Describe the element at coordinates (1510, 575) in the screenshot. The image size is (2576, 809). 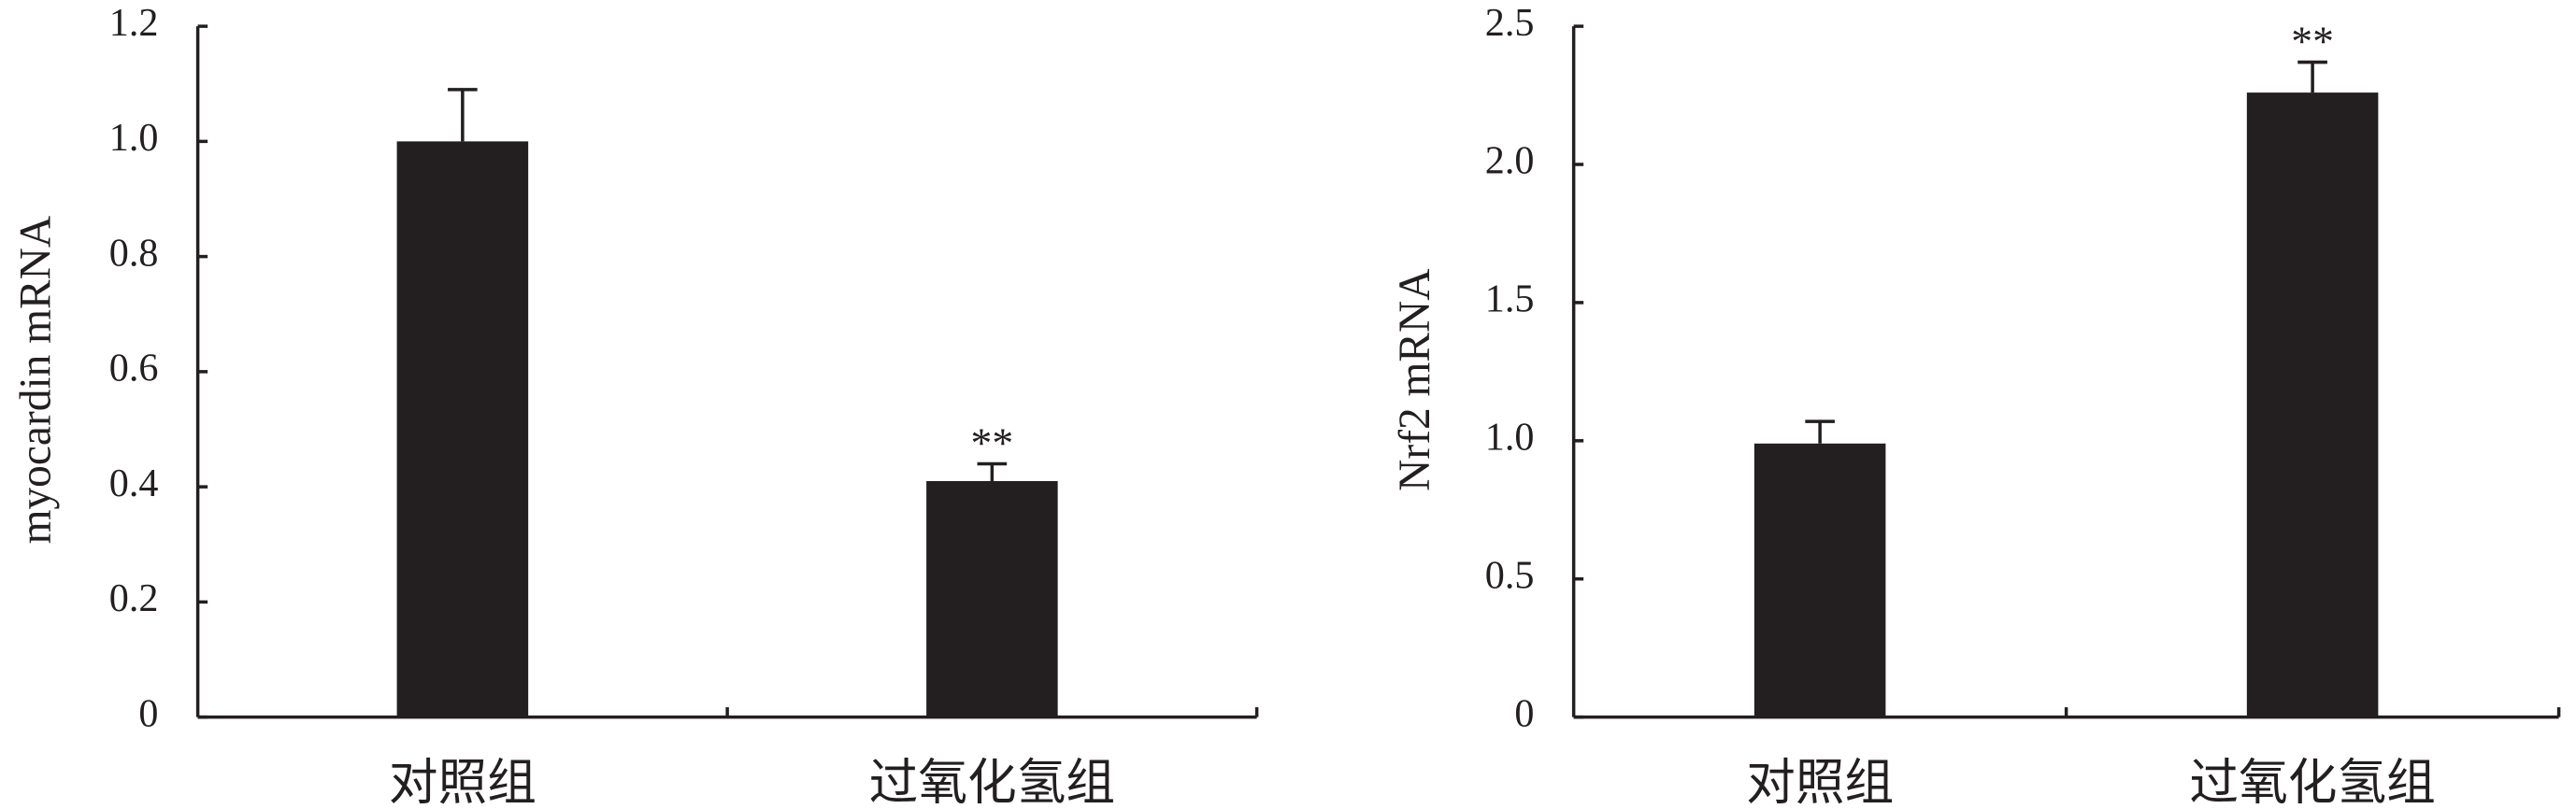
I see `y-tick-label: 0.5` at that location.